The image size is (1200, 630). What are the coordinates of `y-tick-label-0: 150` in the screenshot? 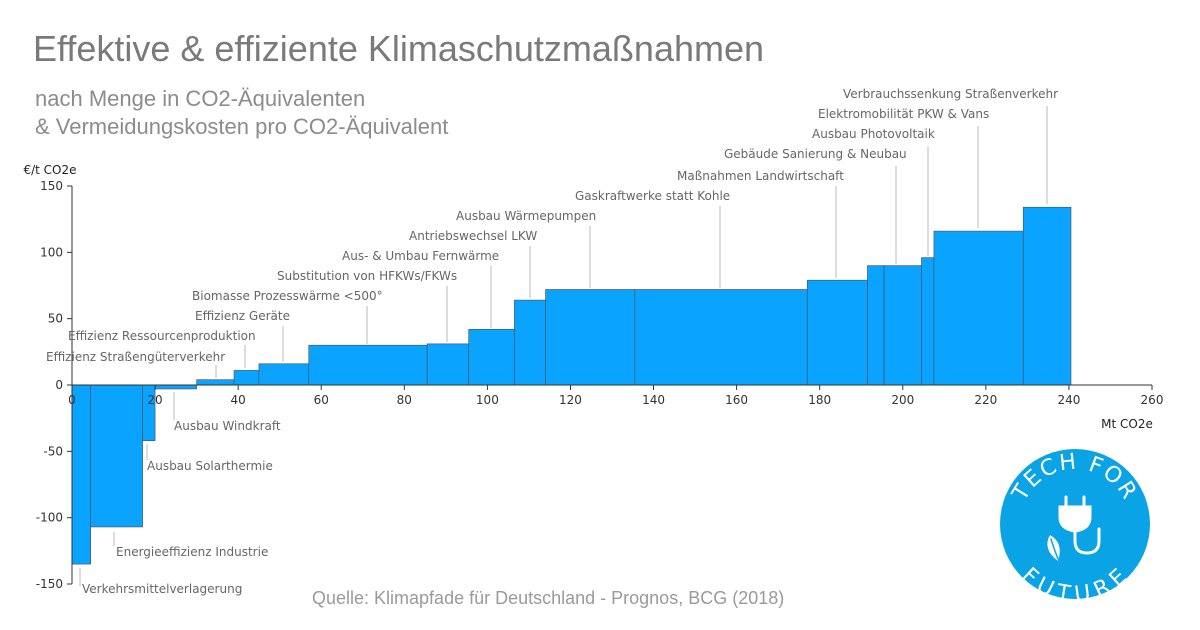 It's located at (51, 186).